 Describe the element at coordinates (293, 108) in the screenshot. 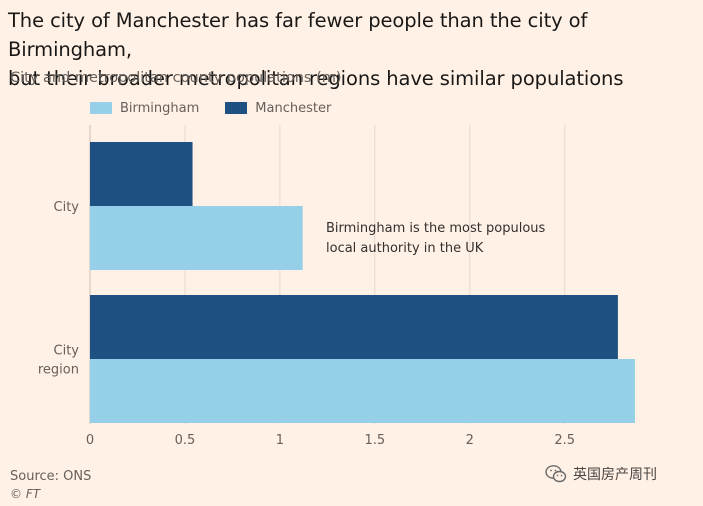

I see `legend-label-manchester: Manchester` at that location.